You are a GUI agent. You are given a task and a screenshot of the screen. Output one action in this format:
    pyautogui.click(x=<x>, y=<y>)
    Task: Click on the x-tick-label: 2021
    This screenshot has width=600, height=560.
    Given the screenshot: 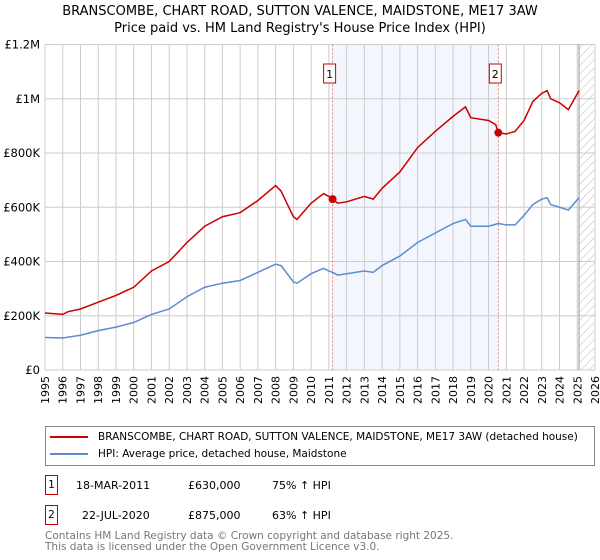 What is the action you would take?
    pyautogui.click(x=506, y=390)
    